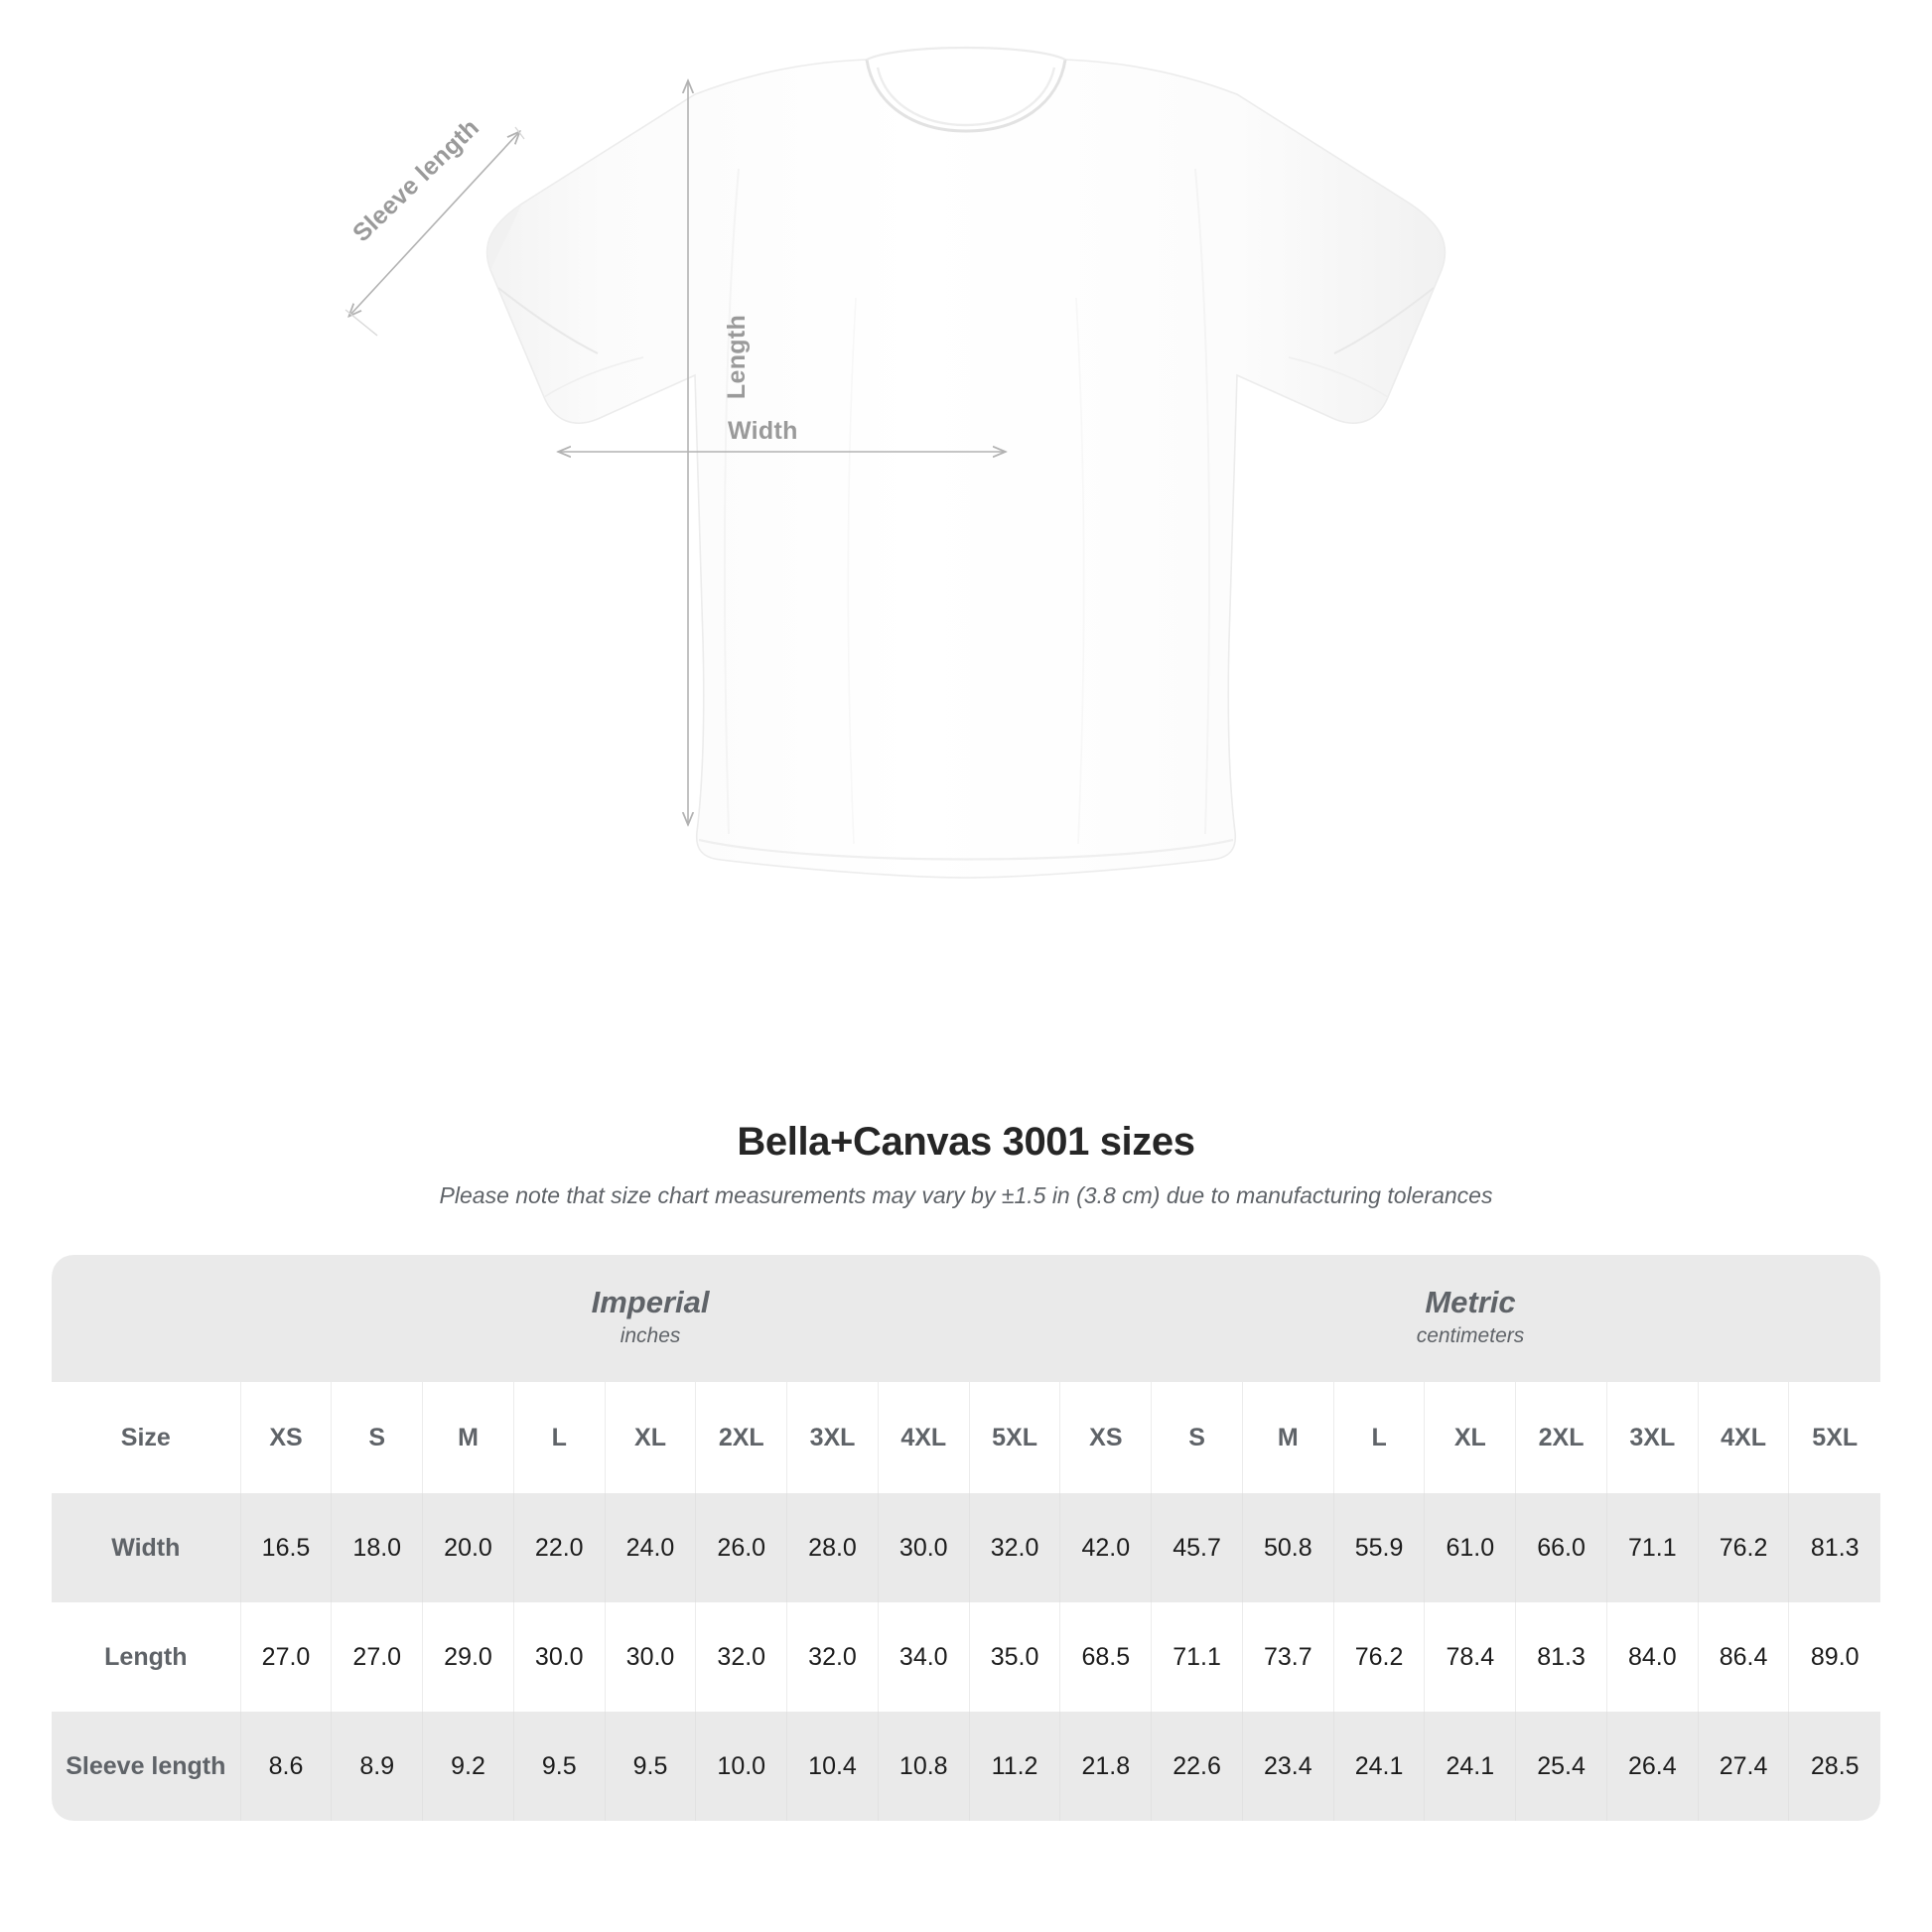 The image size is (1932, 1932). Describe the element at coordinates (737, 357) in the screenshot. I see `length-label: Length` at that location.